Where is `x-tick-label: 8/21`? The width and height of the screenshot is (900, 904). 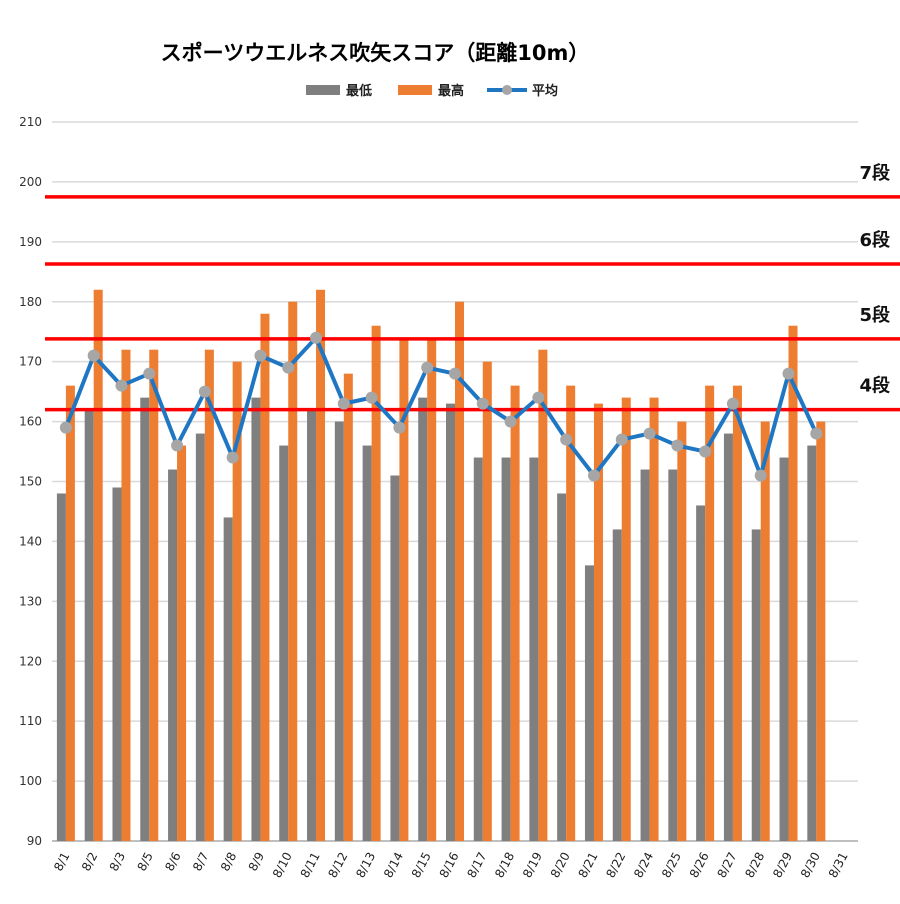
x-tick-label: 8/21 is located at coordinates (588, 865).